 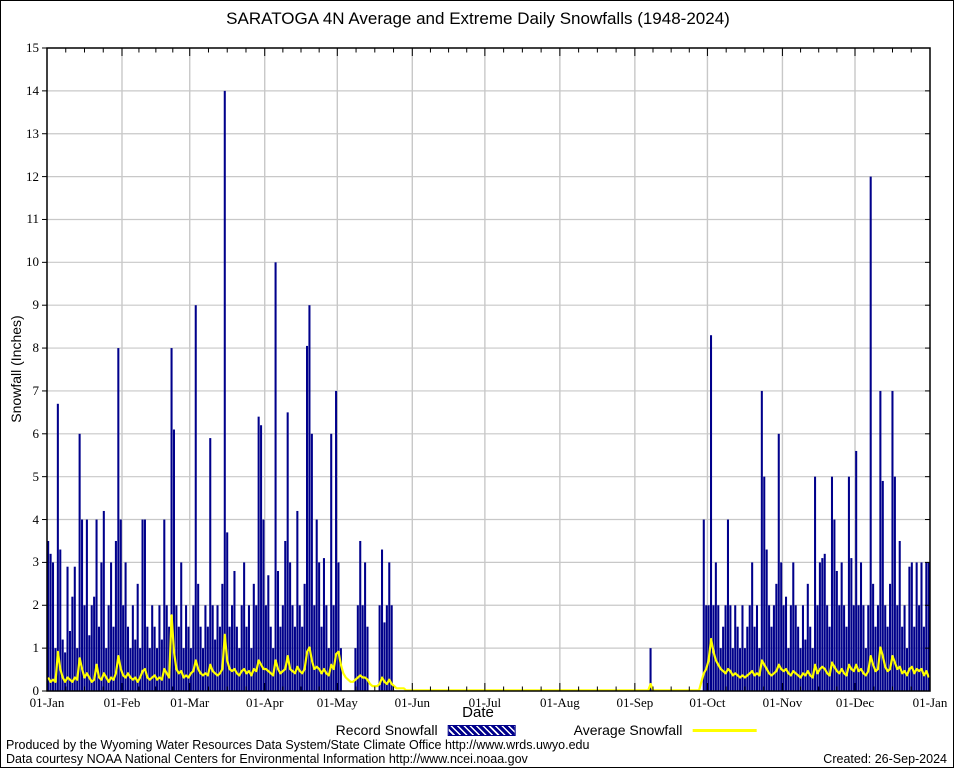 What do you see at coordinates (478, 712) in the screenshot?
I see `x-axis-label: Date` at bounding box center [478, 712].